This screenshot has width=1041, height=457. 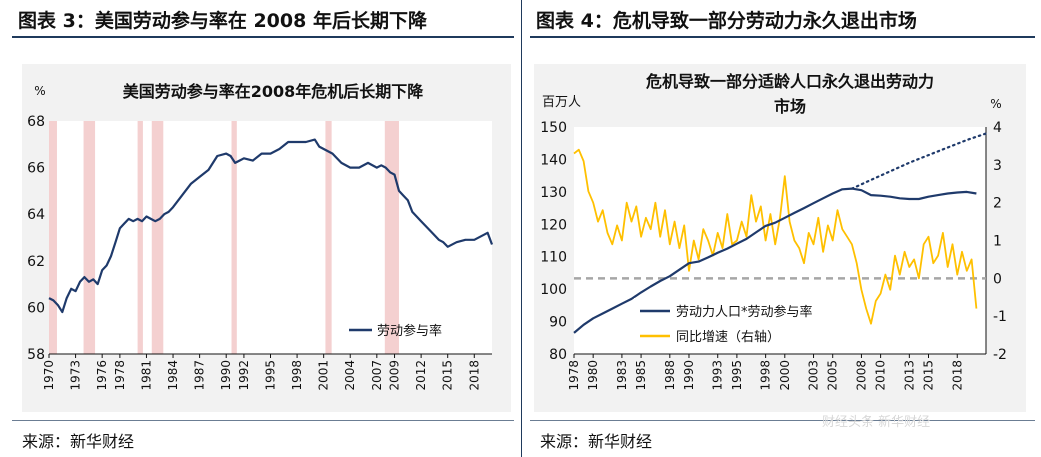 I want to click on right-panel-header: 图表 4：危机导致一部分劳动力永久退出市场, so click(x=726, y=21).